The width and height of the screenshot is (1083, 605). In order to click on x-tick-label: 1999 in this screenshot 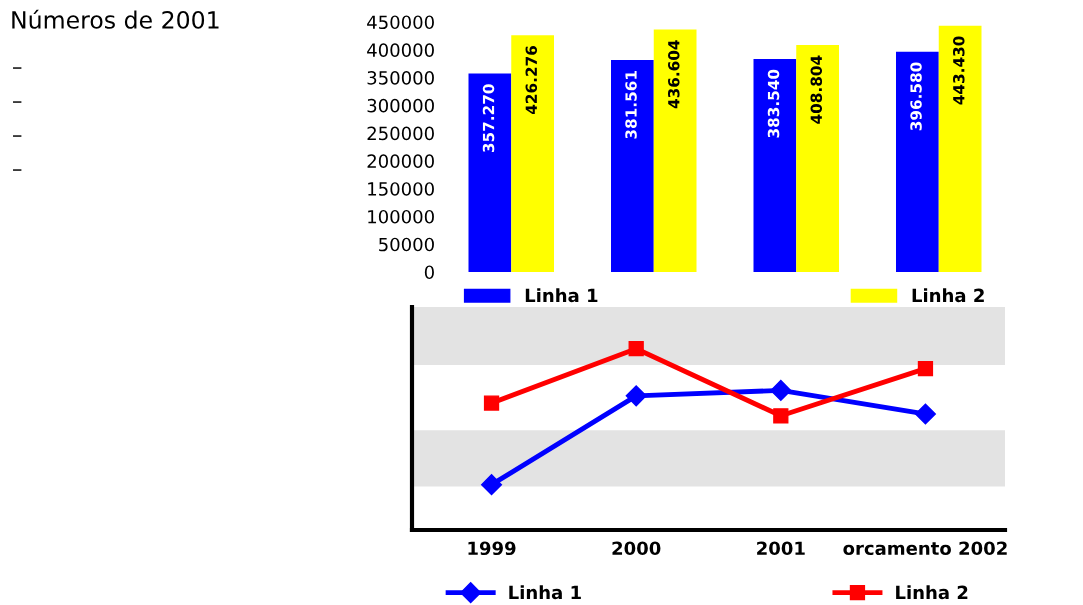, I will do `click(492, 548)`.